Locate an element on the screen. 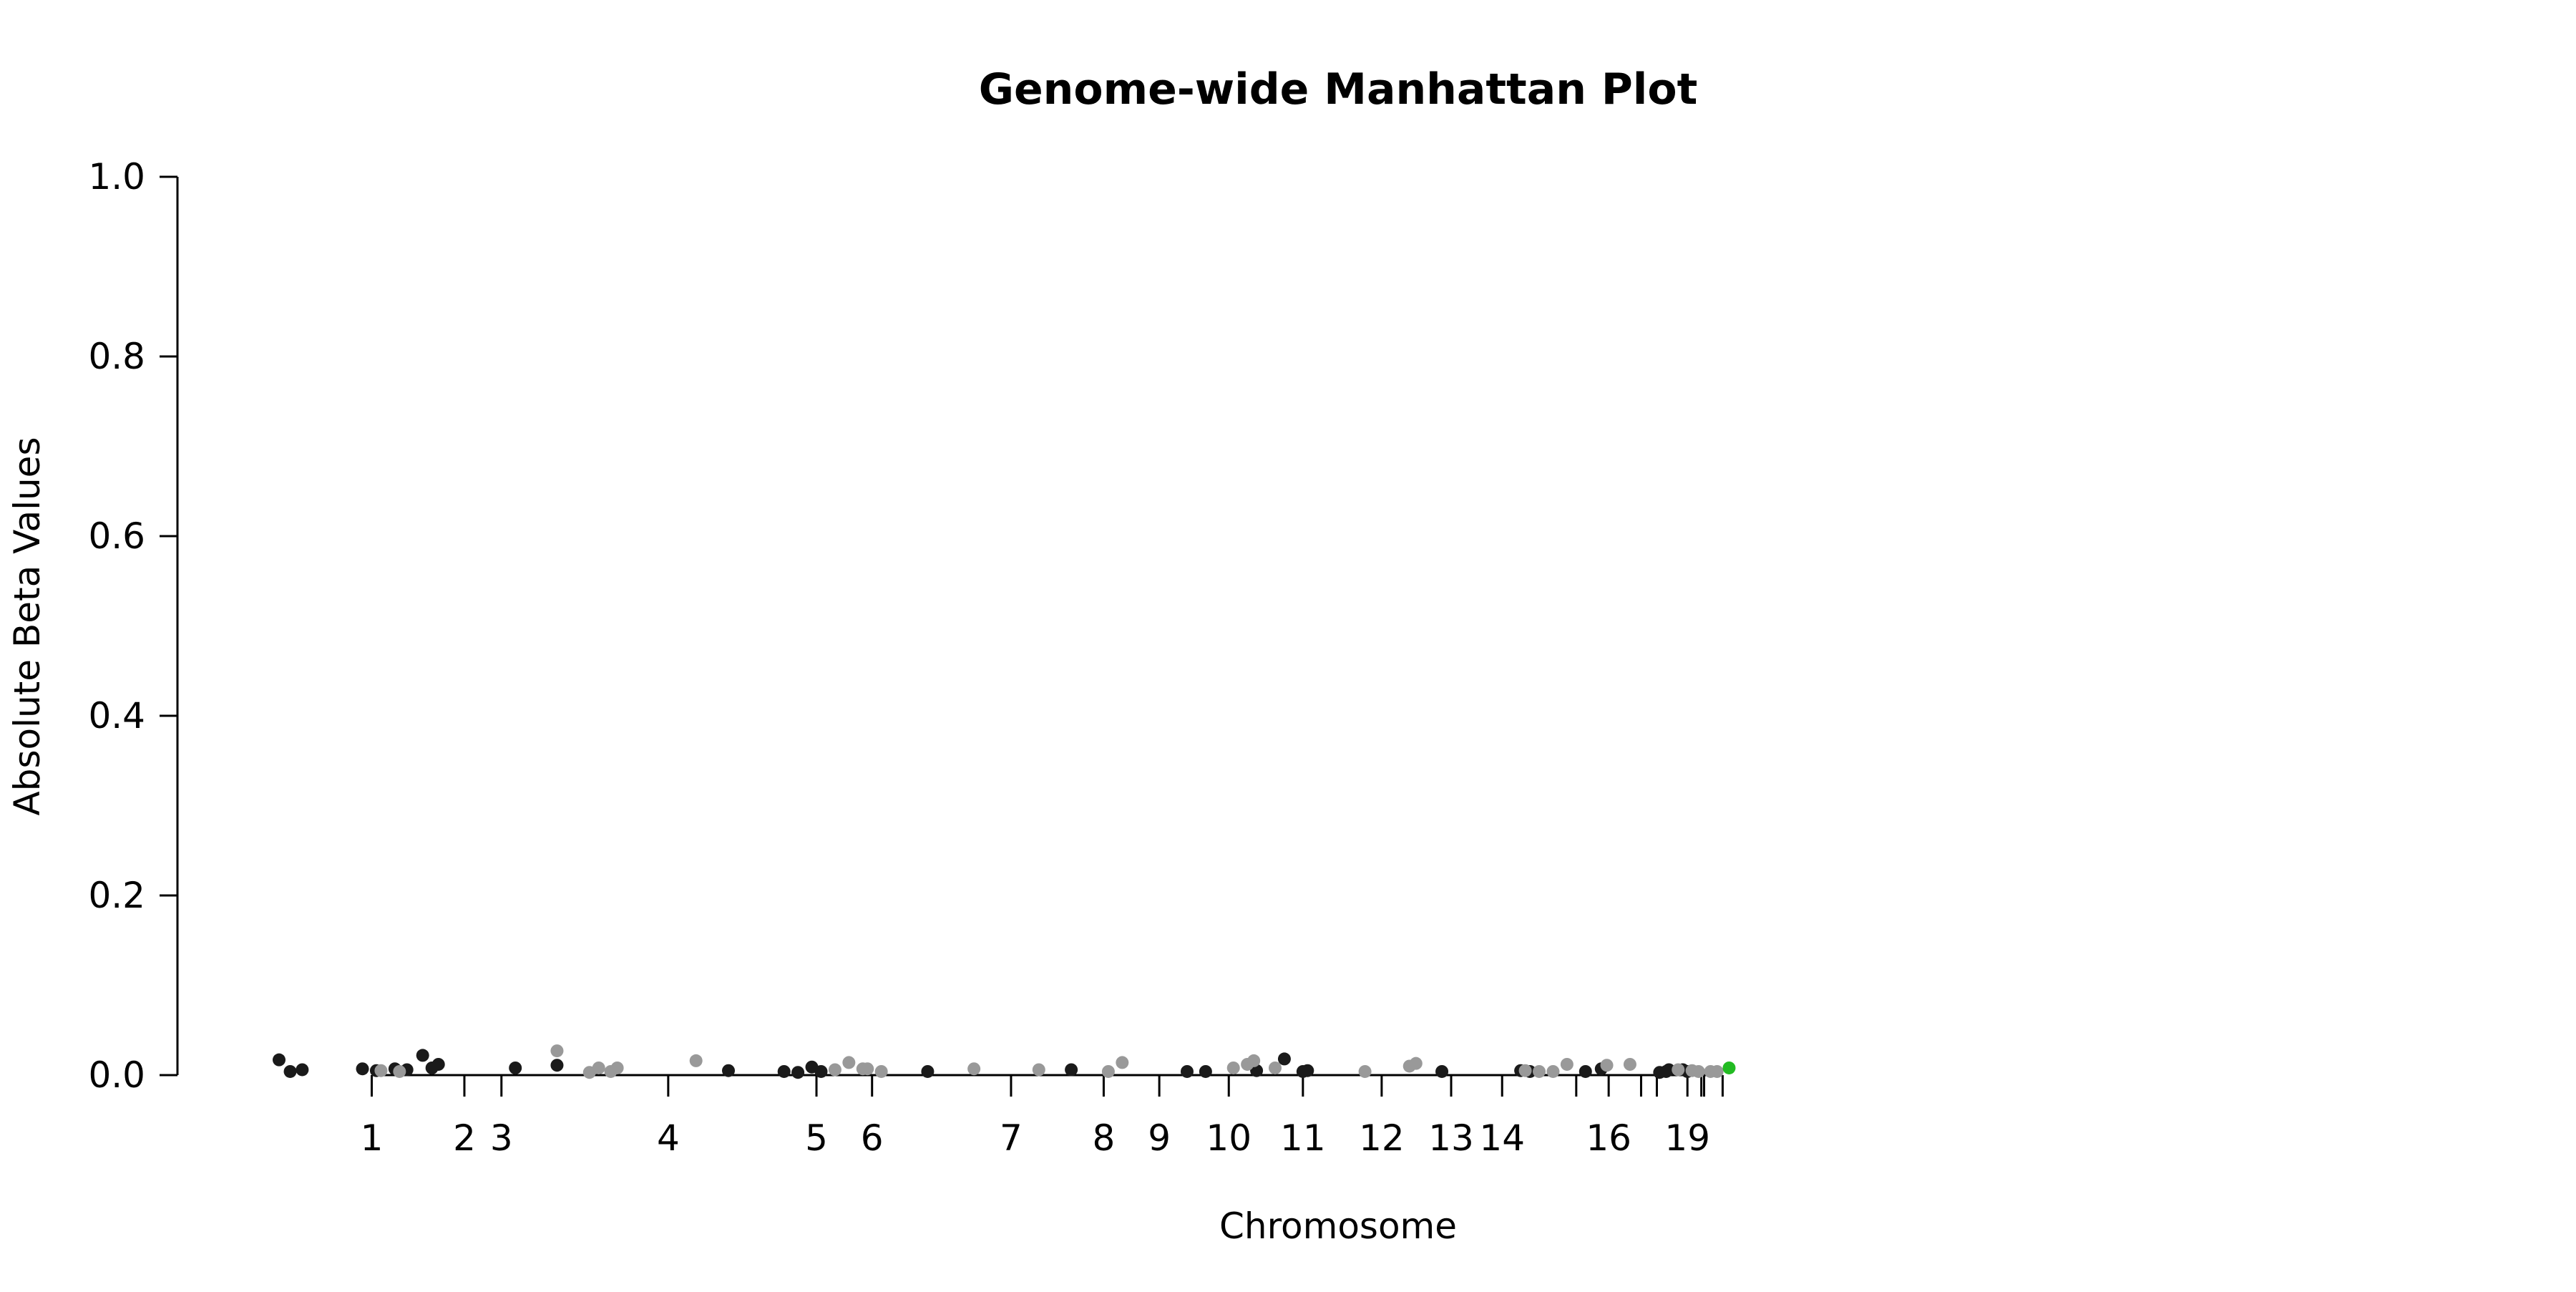 This screenshot has width=2576, height=1292. x-tick-label: 3 is located at coordinates (501, 1138).